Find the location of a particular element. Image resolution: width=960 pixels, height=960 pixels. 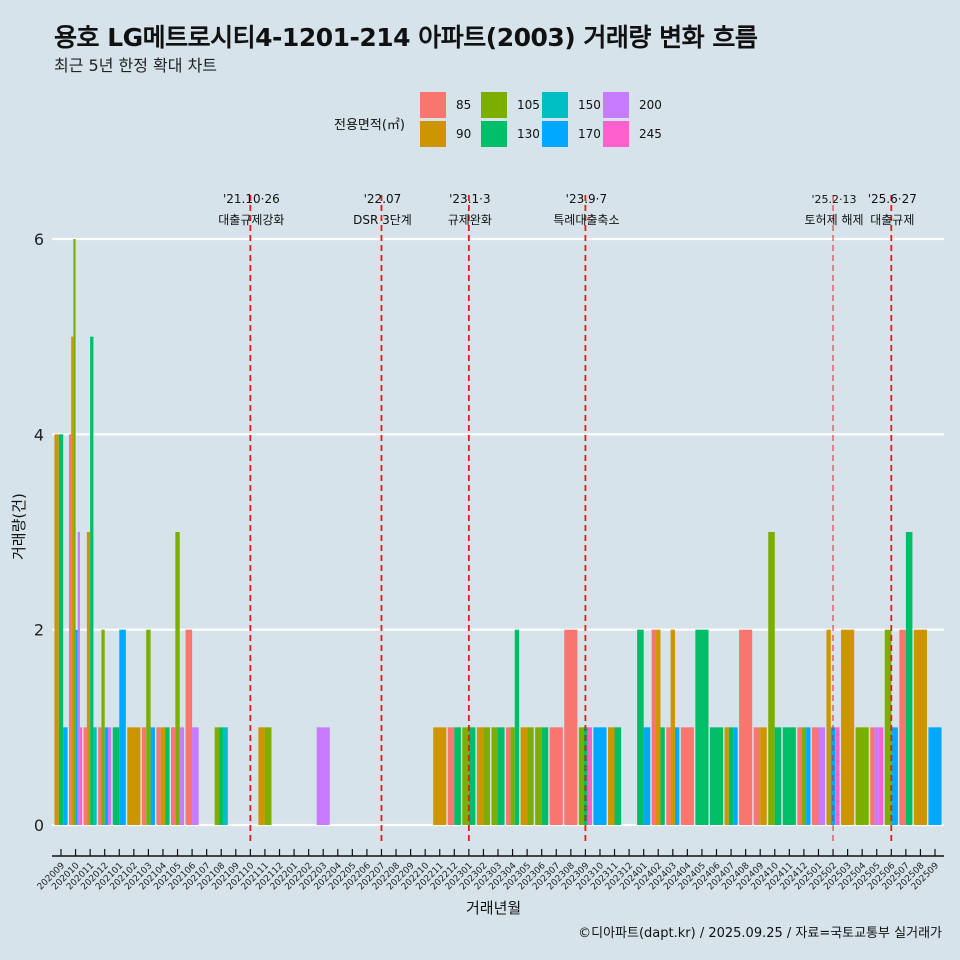

annotation-date: '23.1·3 is located at coordinates (469, 199).